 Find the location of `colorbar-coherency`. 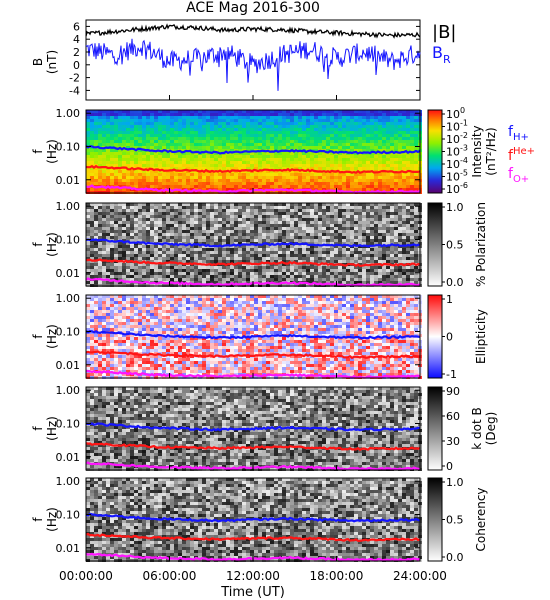

colorbar-coherency is located at coordinates (435, 519).